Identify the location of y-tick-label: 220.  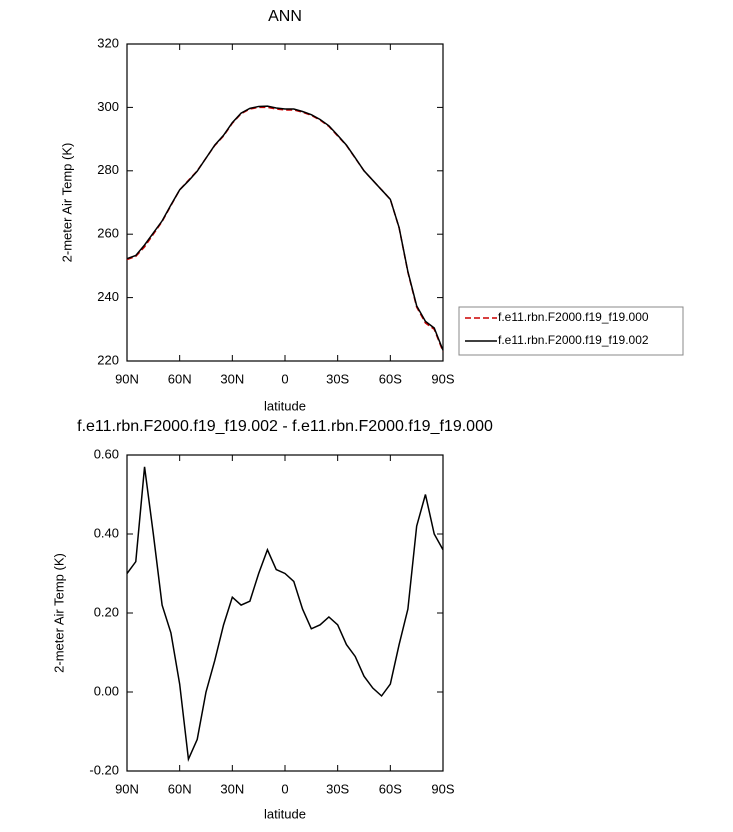
(108, 359).